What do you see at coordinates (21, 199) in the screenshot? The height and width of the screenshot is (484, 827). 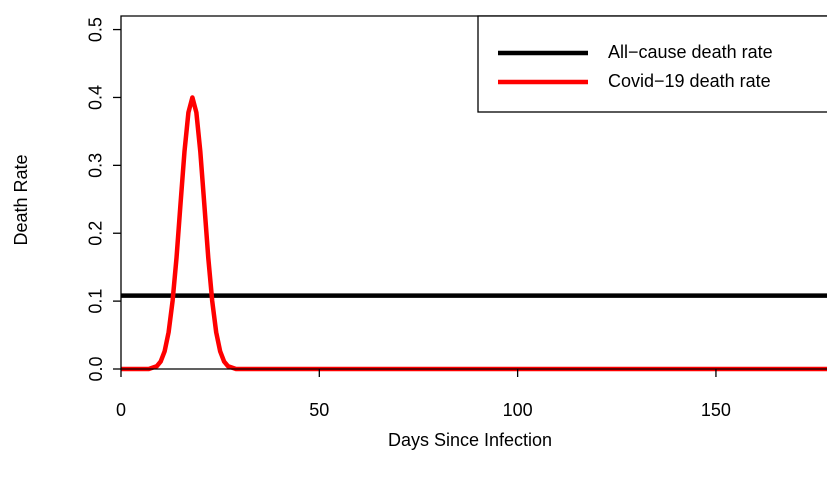 I see `y-axis-label: Death Rate` at bounding box center [21, 199].